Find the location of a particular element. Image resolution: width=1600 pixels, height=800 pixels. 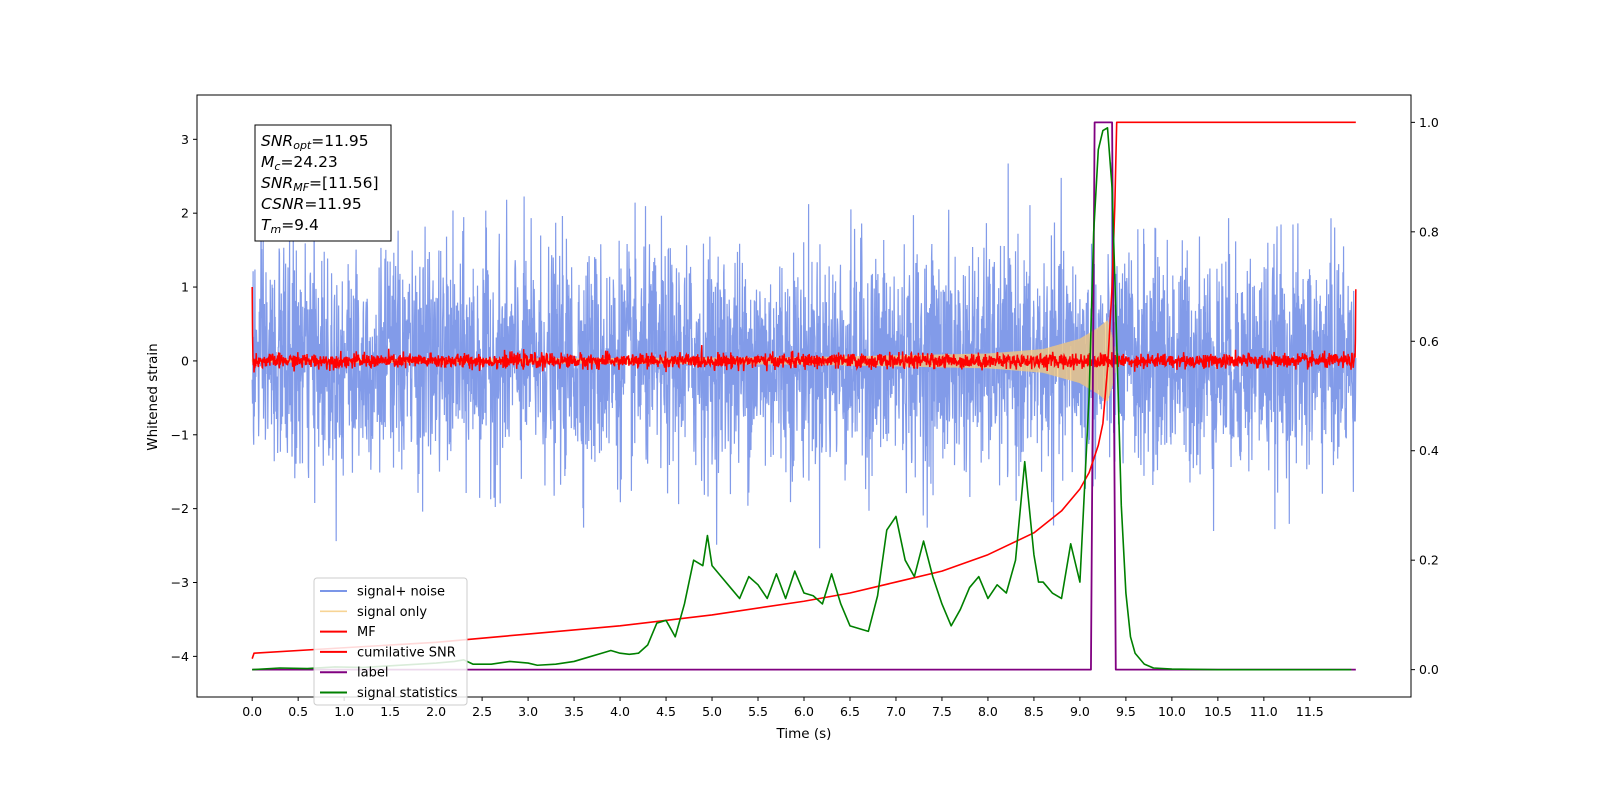

x-tick-label: 8.0 is located at coordinates (988, 711).